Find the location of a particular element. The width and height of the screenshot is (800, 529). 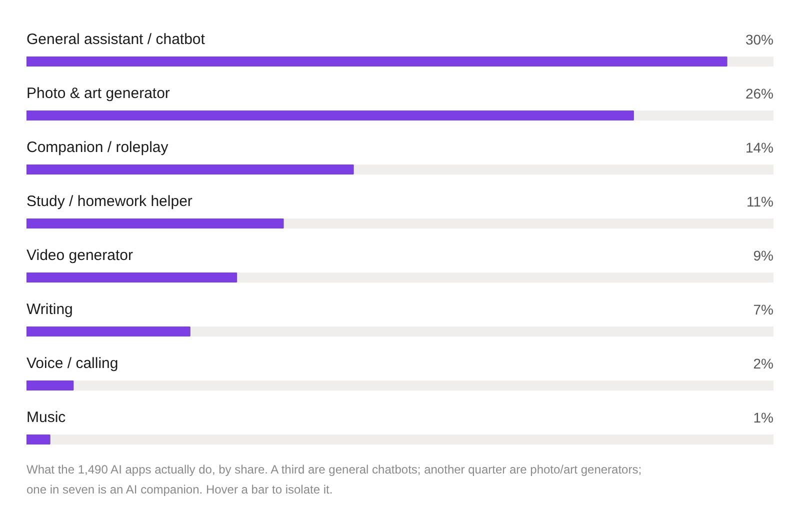

text: What the 1,490 AI apps actually do, by share. A third are general chatbots; another quarter are photo/art generators; one in seven is an AI companion. Hover a bar to isolate it. is located at coordinates (334, 479).